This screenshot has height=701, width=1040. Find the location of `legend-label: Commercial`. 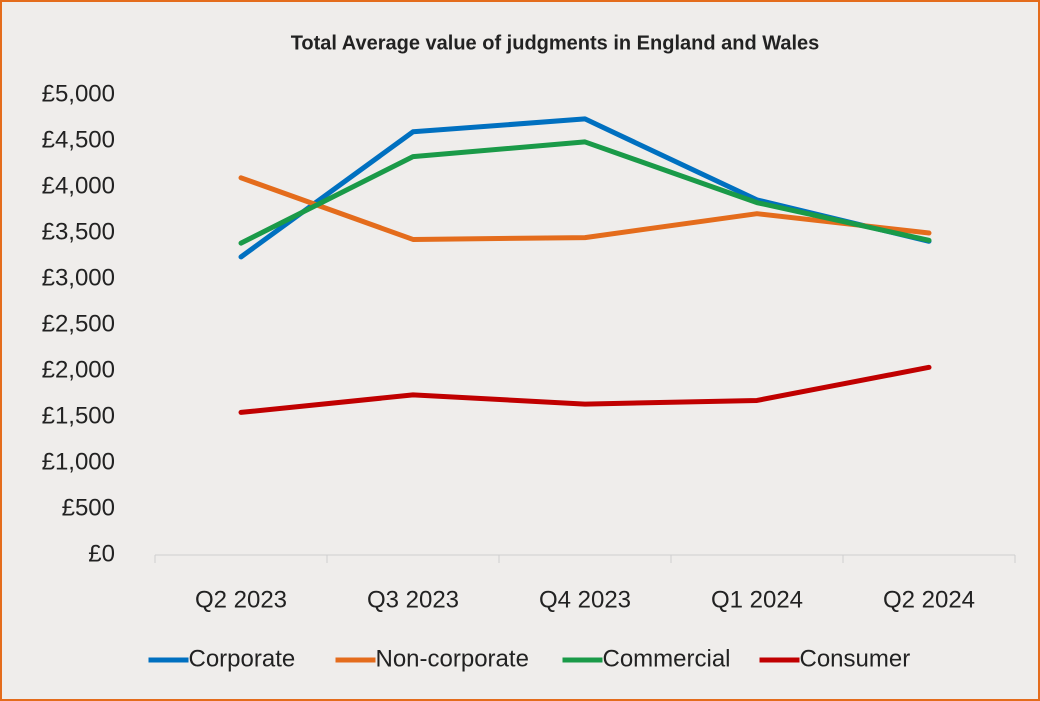

legend-label: Commercial is located at coordinates (667, 658).